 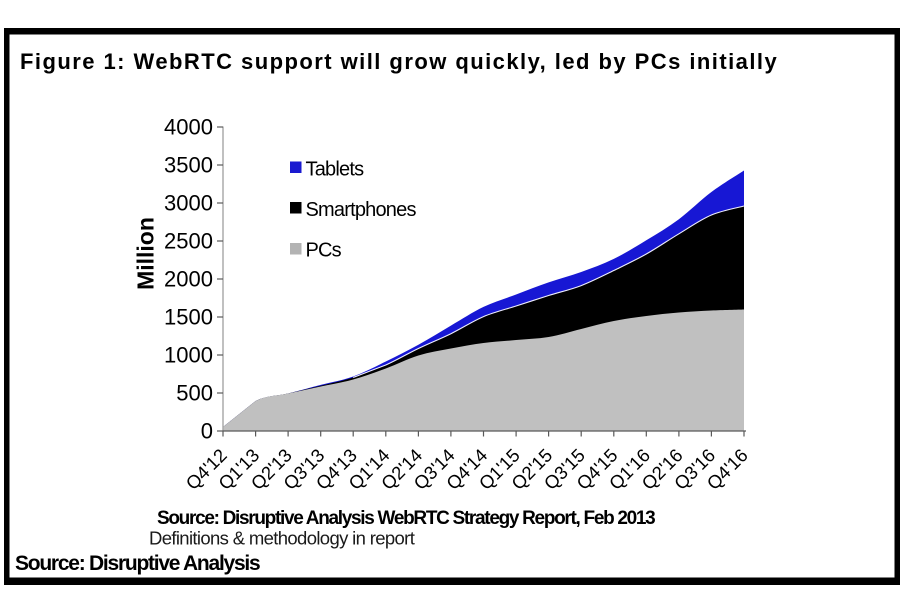 What do you see at coordinates (188, 317) in the screenshot?
I see `svg-text: 1500` at bounding box center [188, 317].